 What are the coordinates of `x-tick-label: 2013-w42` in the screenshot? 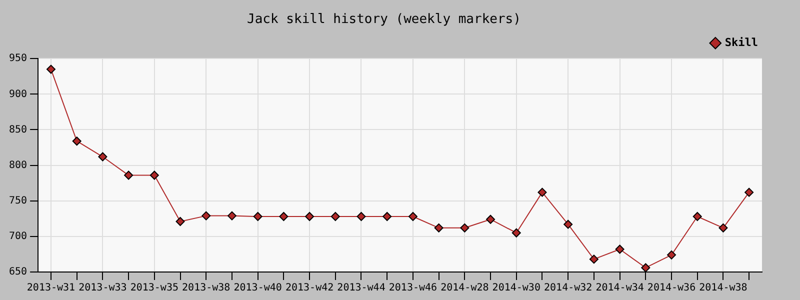 It's located at (309, 288).